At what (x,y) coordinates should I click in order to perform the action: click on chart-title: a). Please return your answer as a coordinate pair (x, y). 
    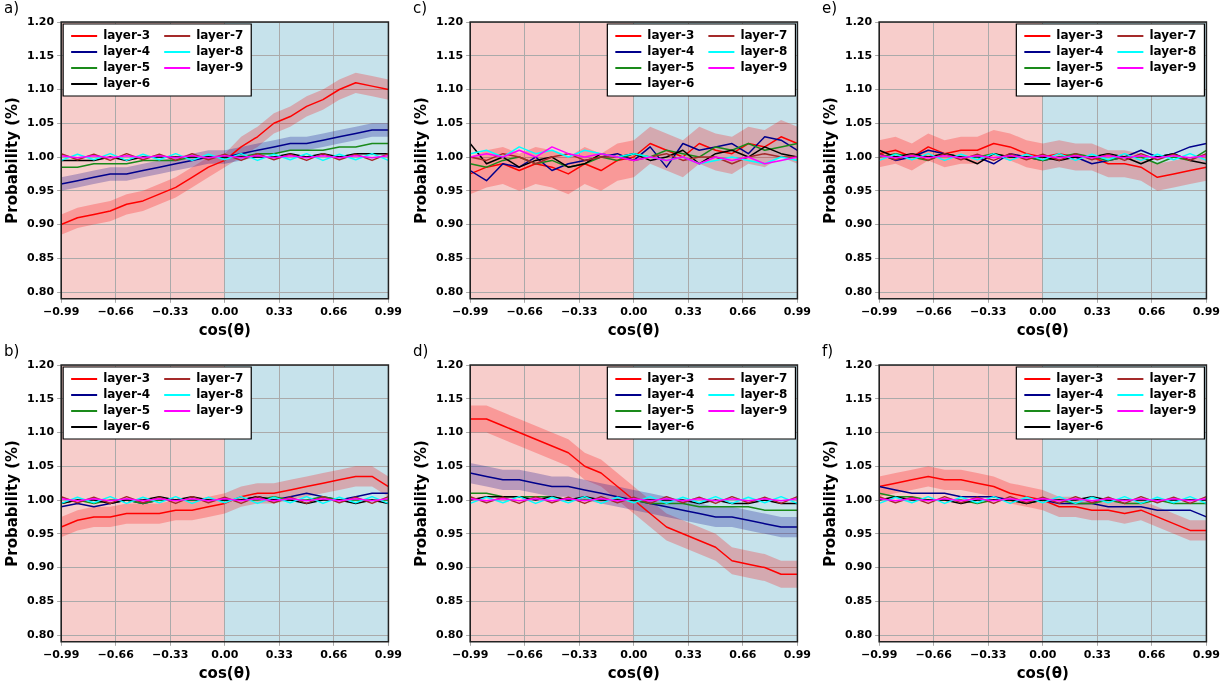
    Looking at the image, I should click on (12, 9).